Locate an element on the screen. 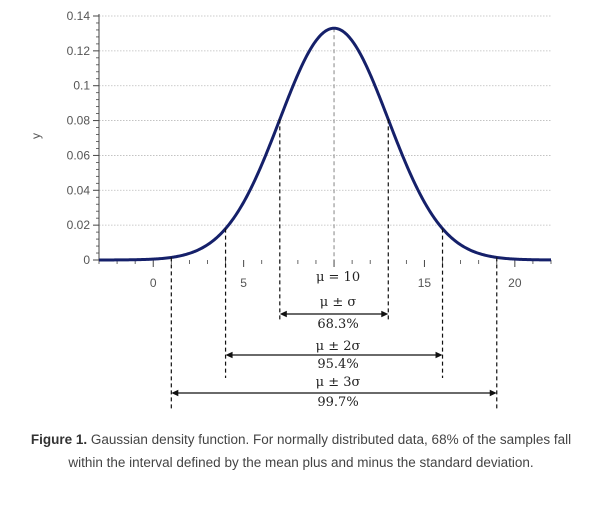 This screenshot has width=602, height=505. y-tick-label: 0.1 is located at coordinates (81, 86).